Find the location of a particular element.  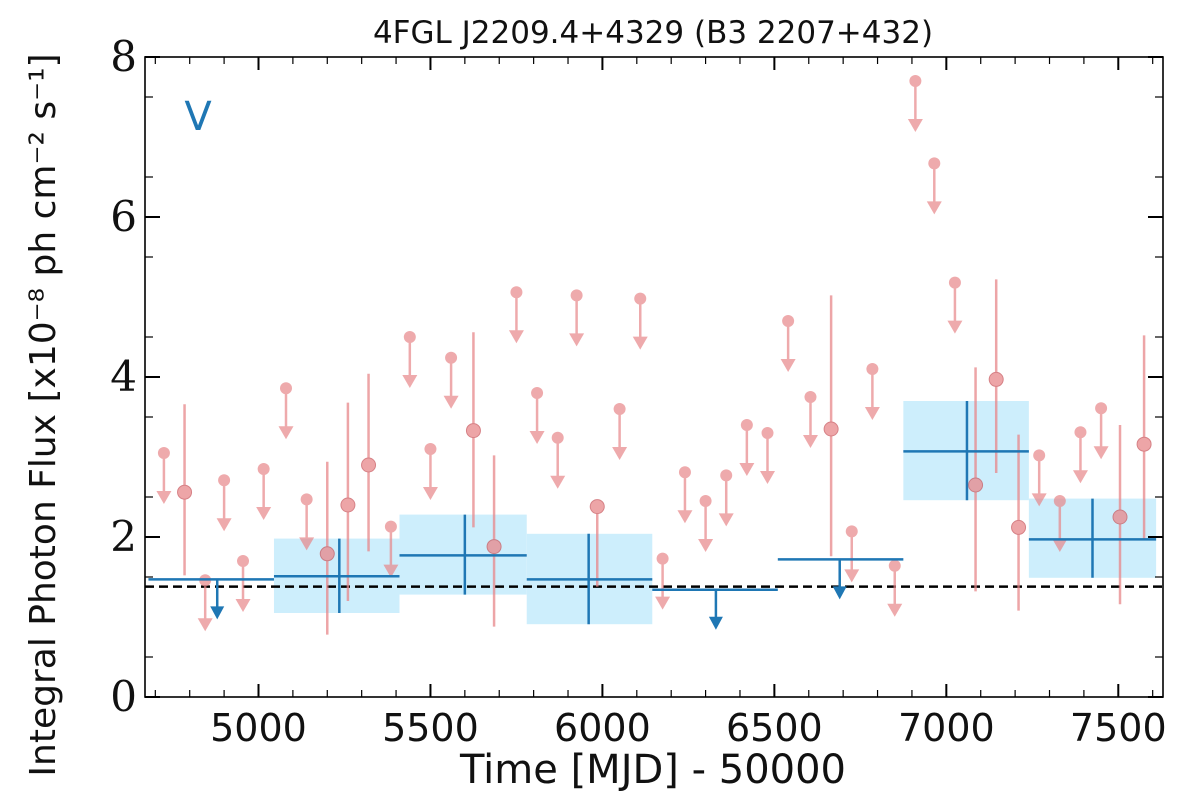

x-axis-label: Time [MJD] - 50000 is located at coordinates (652, 770).